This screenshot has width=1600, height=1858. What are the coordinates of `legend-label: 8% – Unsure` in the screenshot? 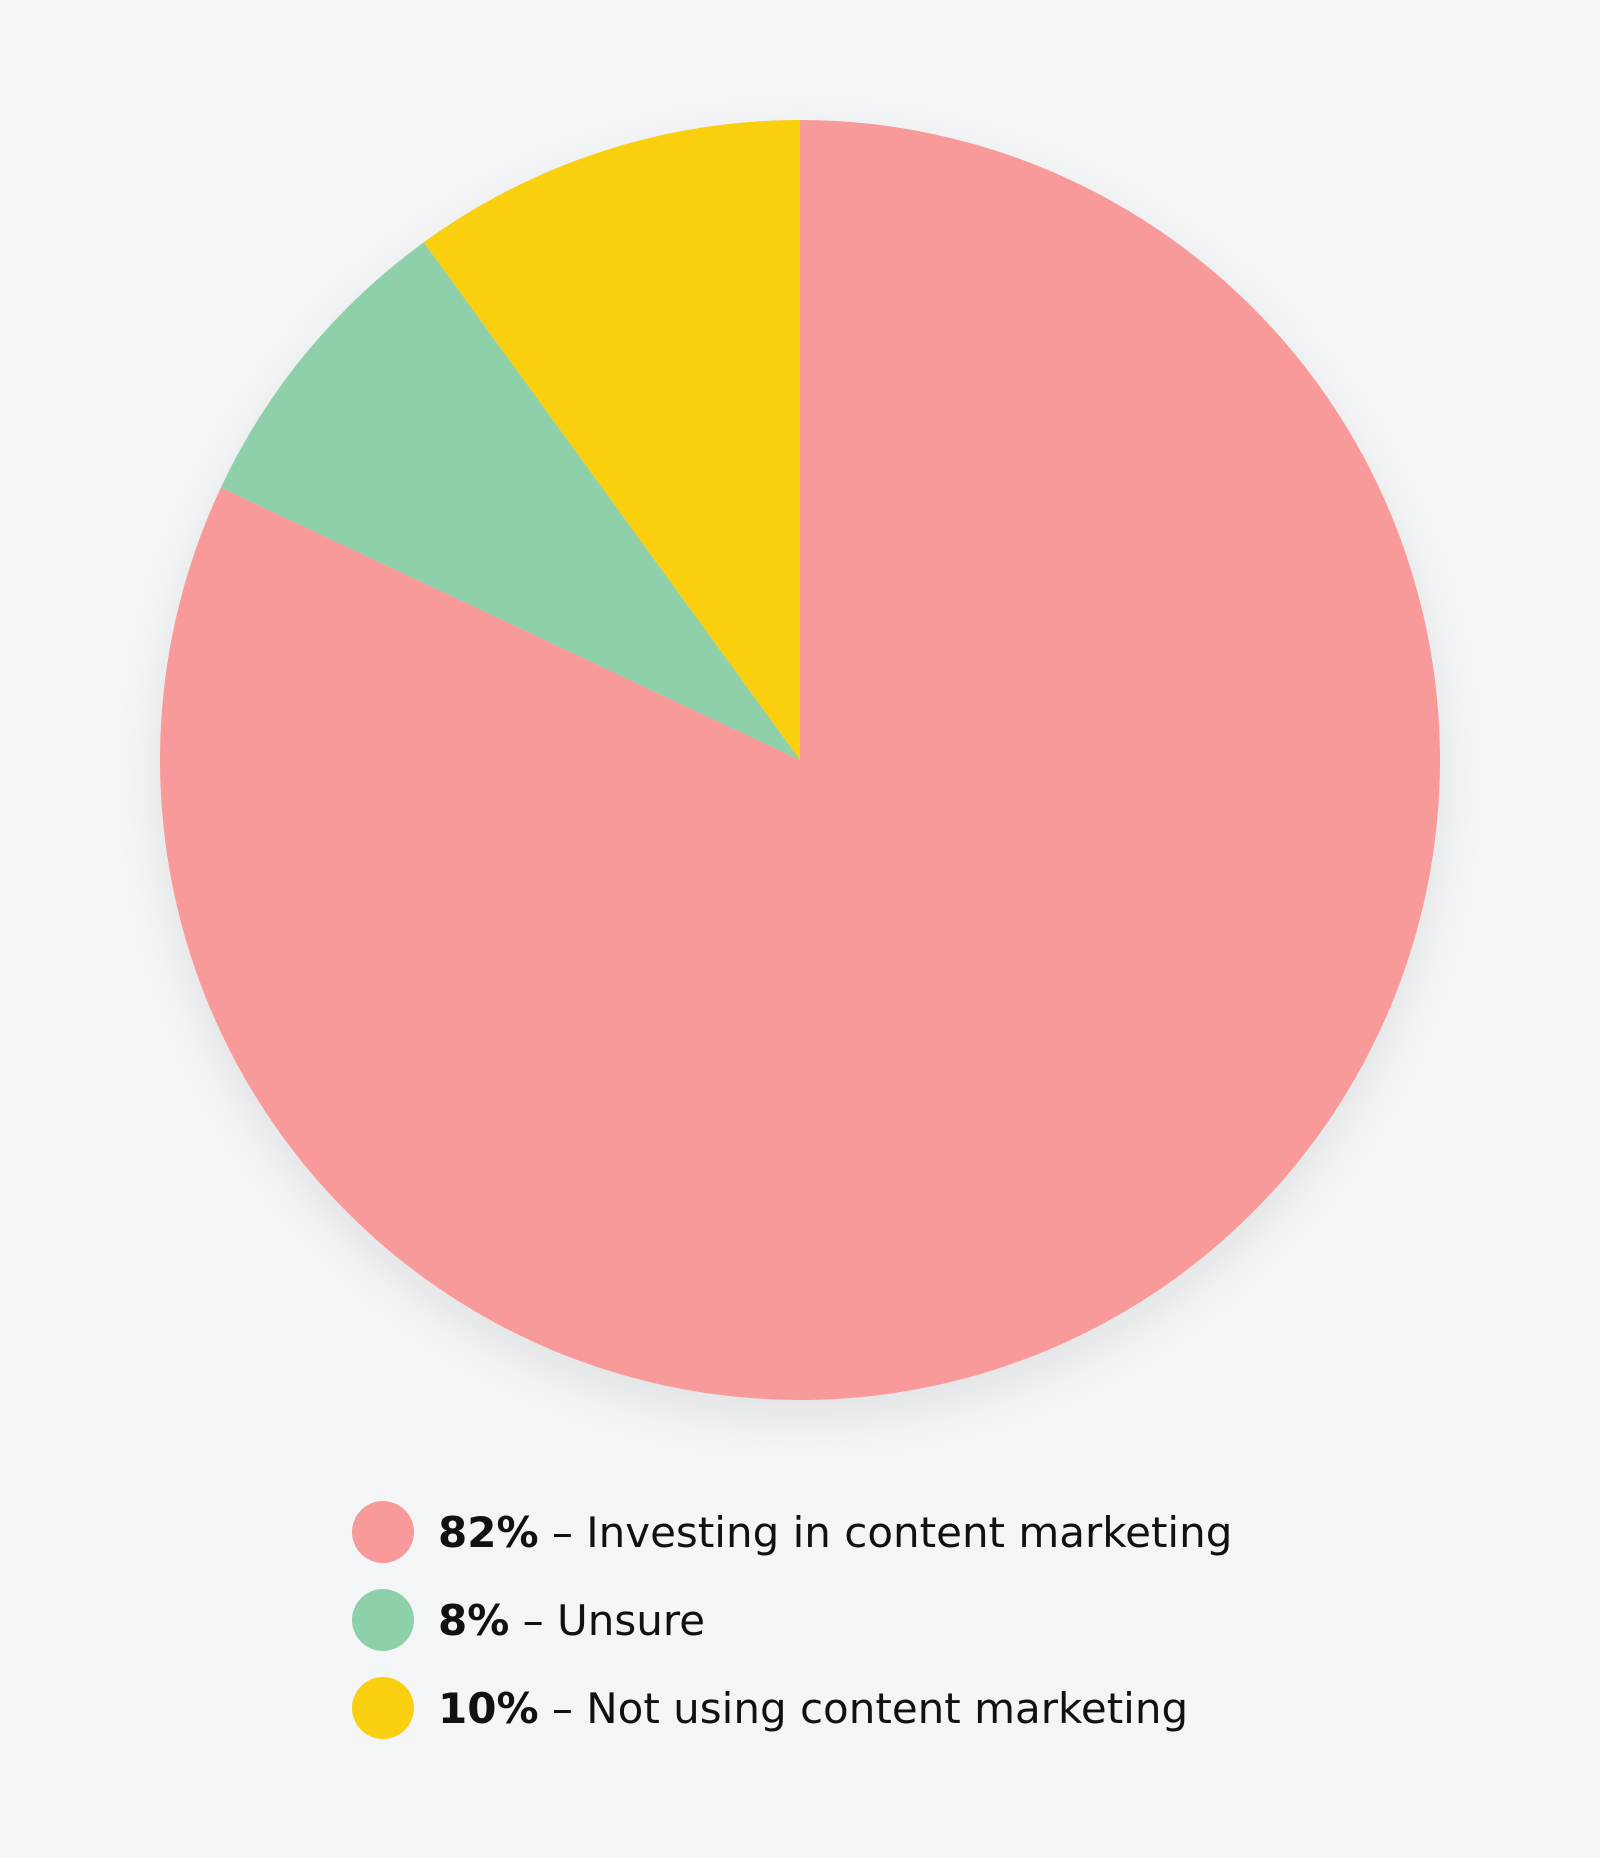 It's located at (571, 1620).